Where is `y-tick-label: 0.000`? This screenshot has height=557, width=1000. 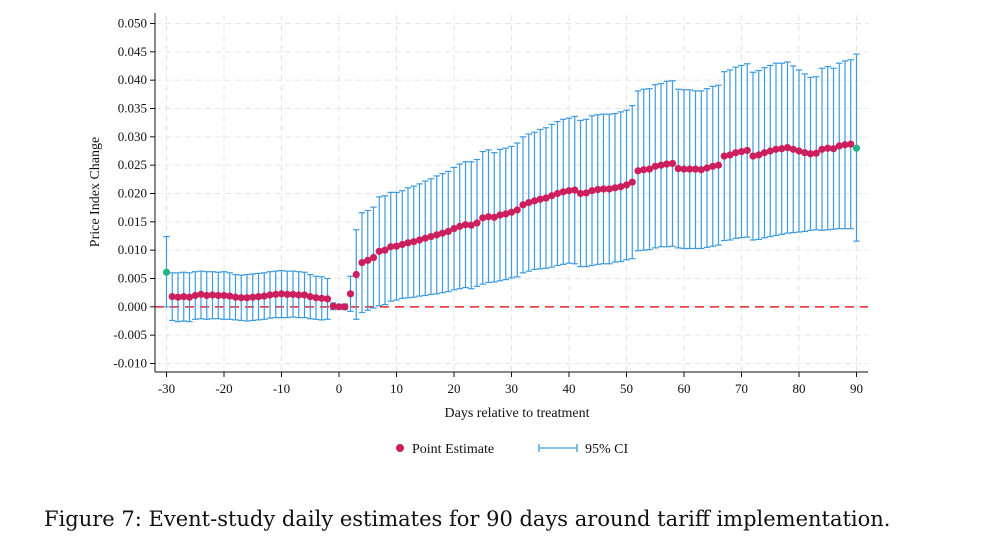 y-tick-label: 0.000 is located at coordinates (132, 306).